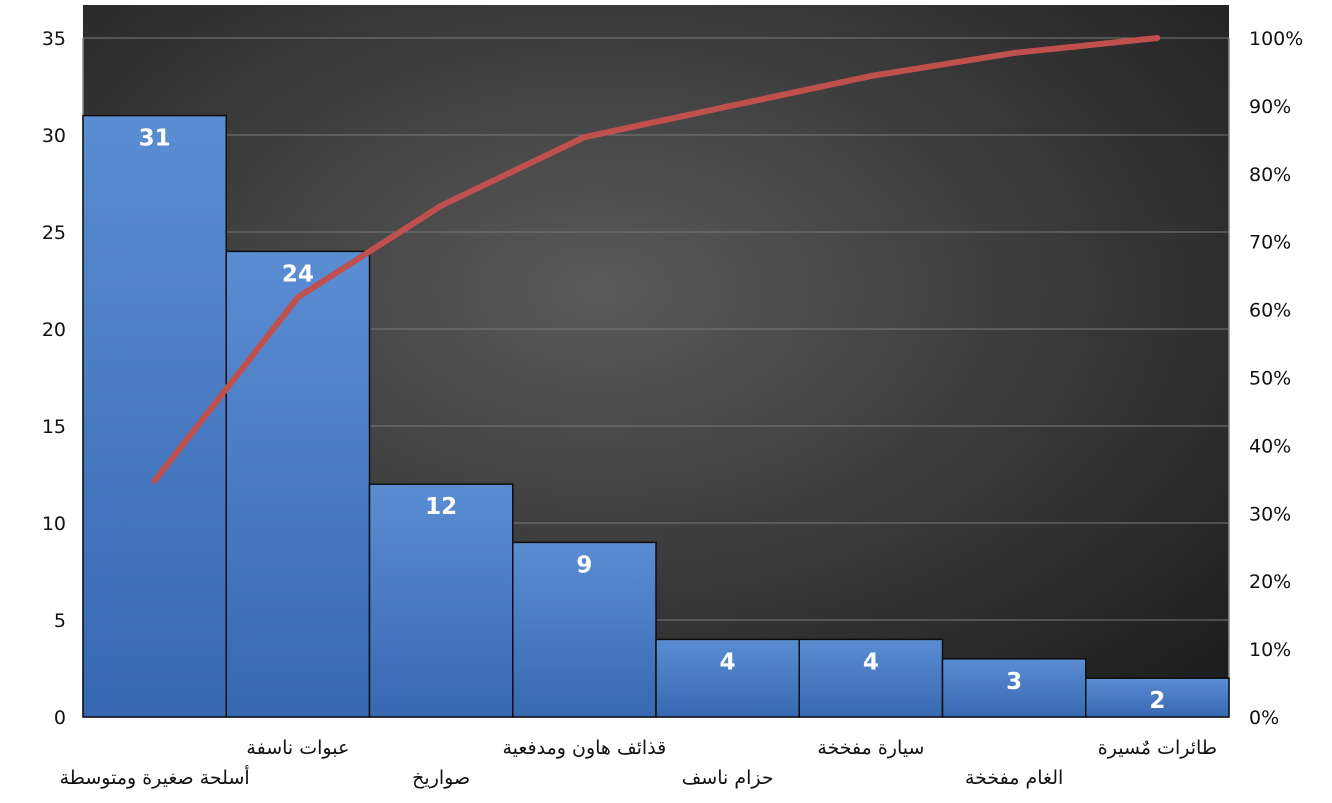  Describe the element at coordinates (155, 777) in the screenshot. I see `x-category-label: أسلحة صغيرة ومتوسطة` at that location.